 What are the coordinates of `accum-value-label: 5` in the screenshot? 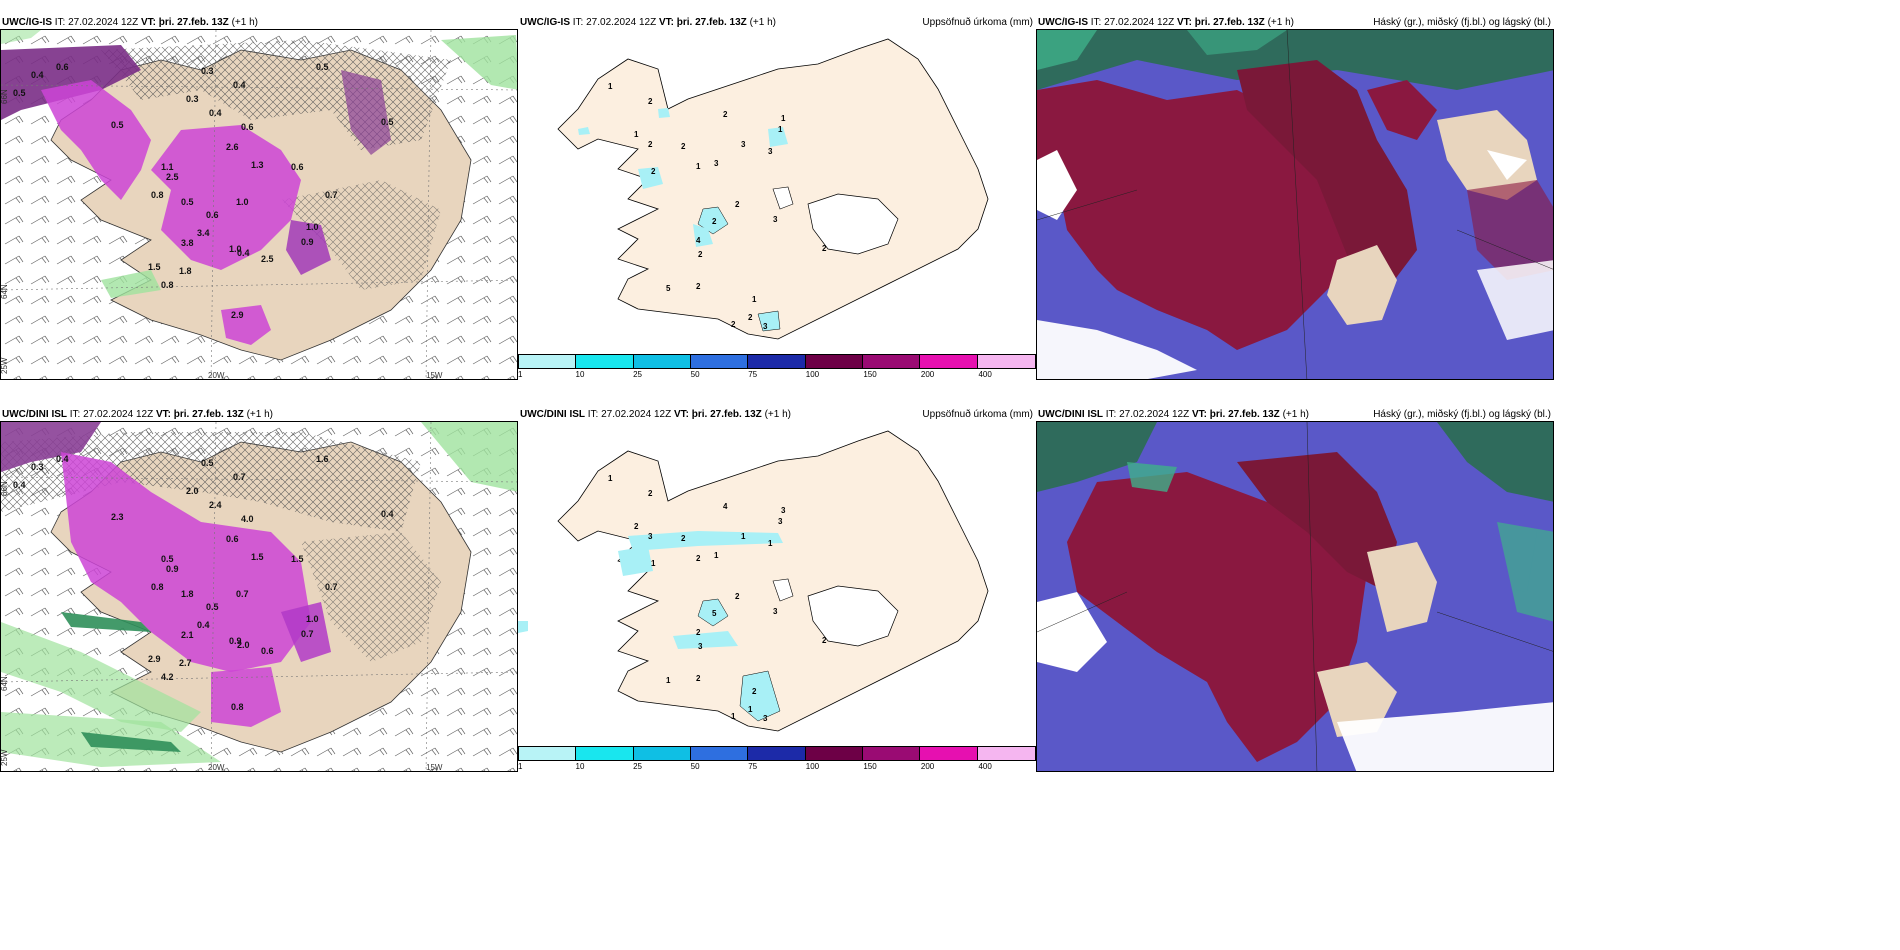 It's located at (714, 613).